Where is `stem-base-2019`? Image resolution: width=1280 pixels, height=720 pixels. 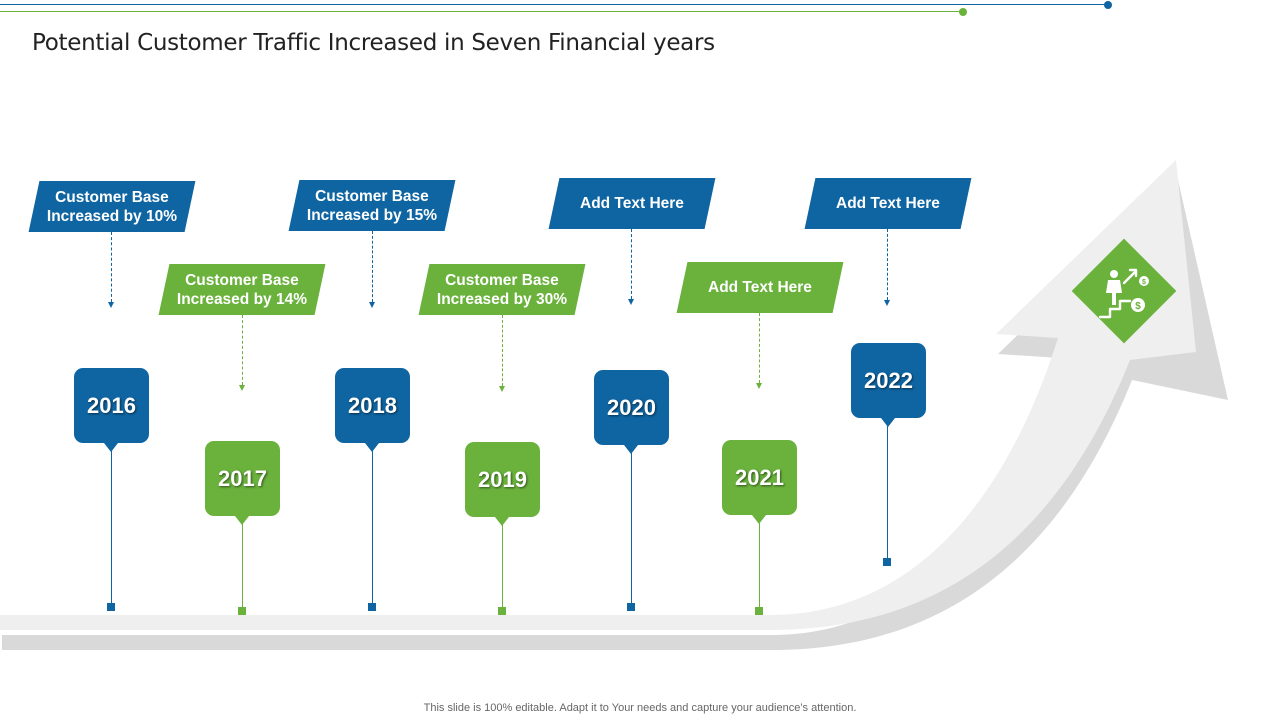 stem-base-2019 is located at coordinates (502, 611).